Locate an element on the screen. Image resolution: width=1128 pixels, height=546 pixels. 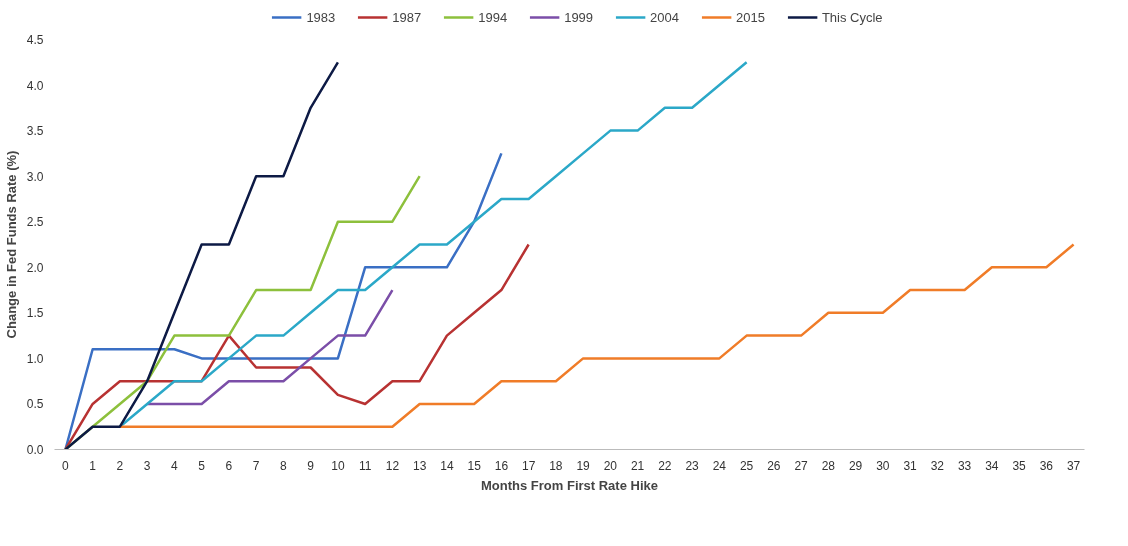
y-tick-label: 1.5 is located at coordinates (35, 313).